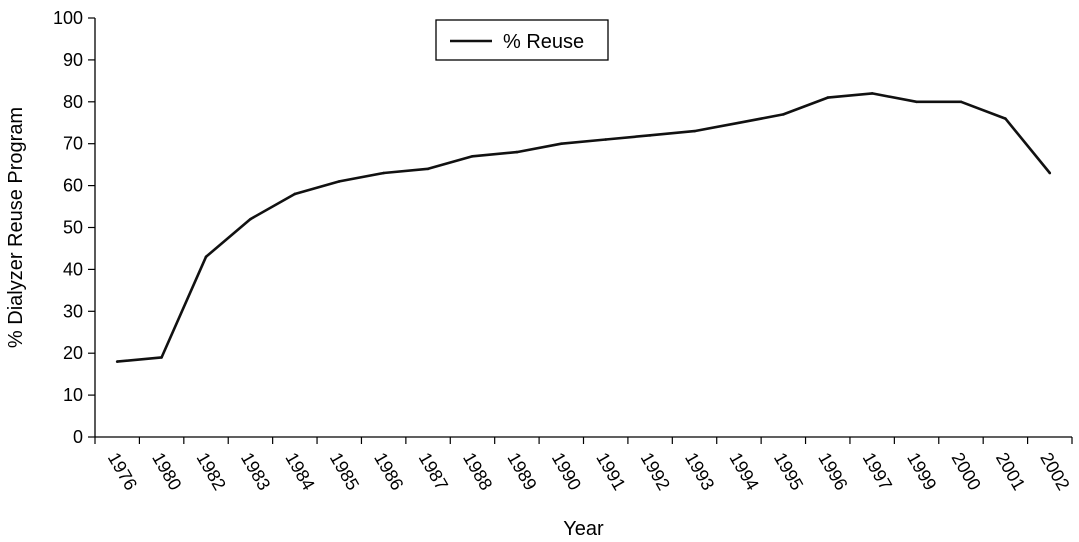 The height and width of the screenshot is (542, 1079). I want to click on y-ticks: 0 10 20 30 40 50 60 70 80 90 100, so click(74, 227).